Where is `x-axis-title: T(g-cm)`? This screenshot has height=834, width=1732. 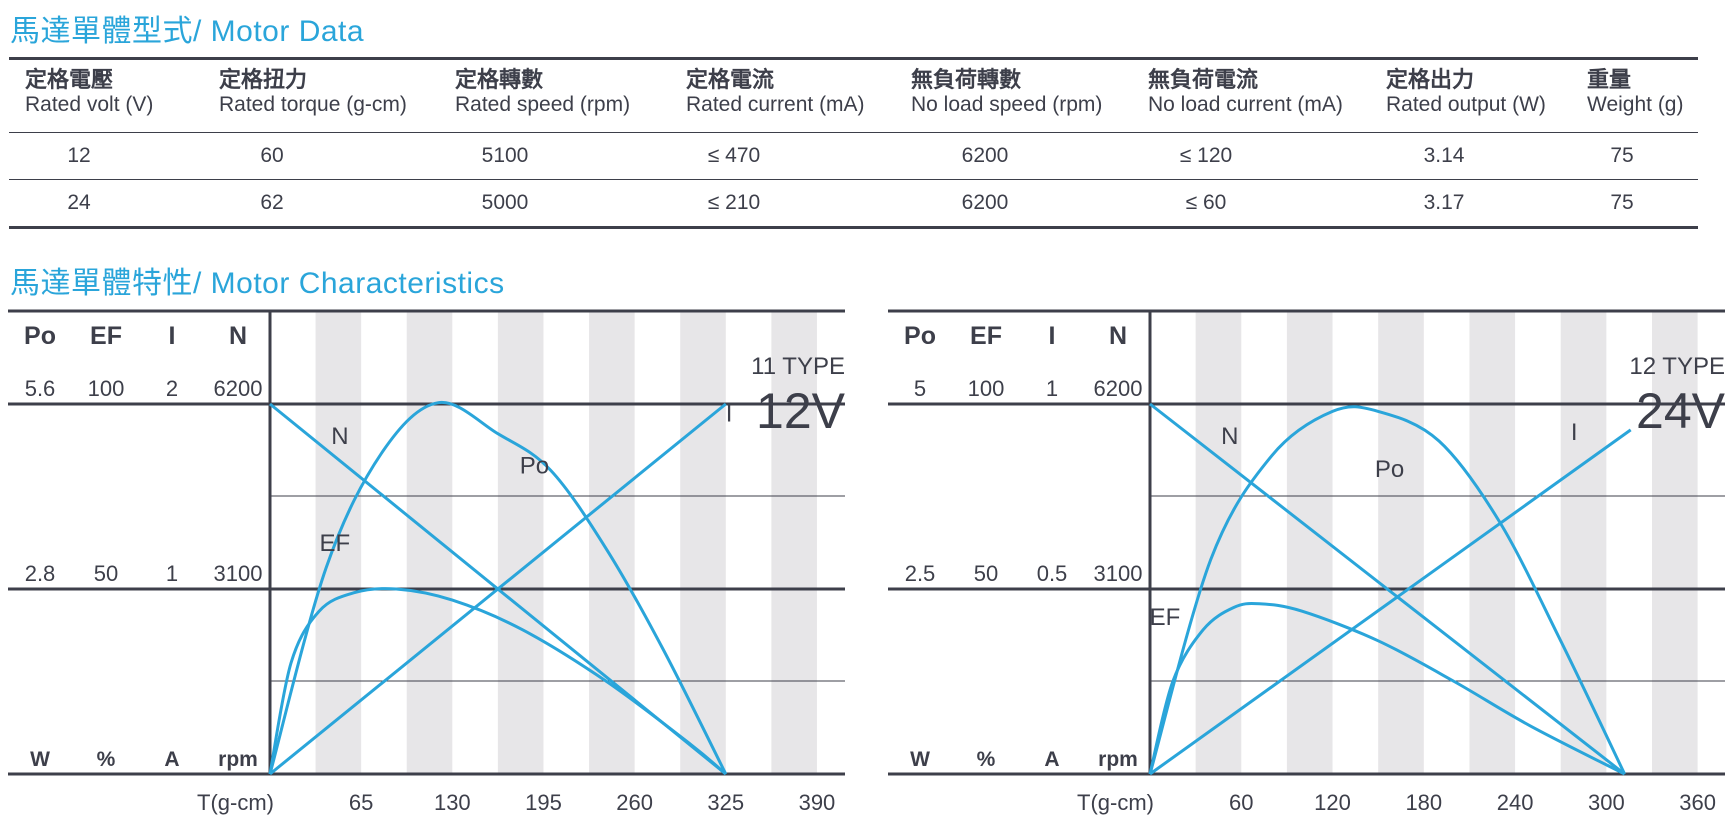 x-axis-title: T(g-cm) is located at coordinates (235, 802).